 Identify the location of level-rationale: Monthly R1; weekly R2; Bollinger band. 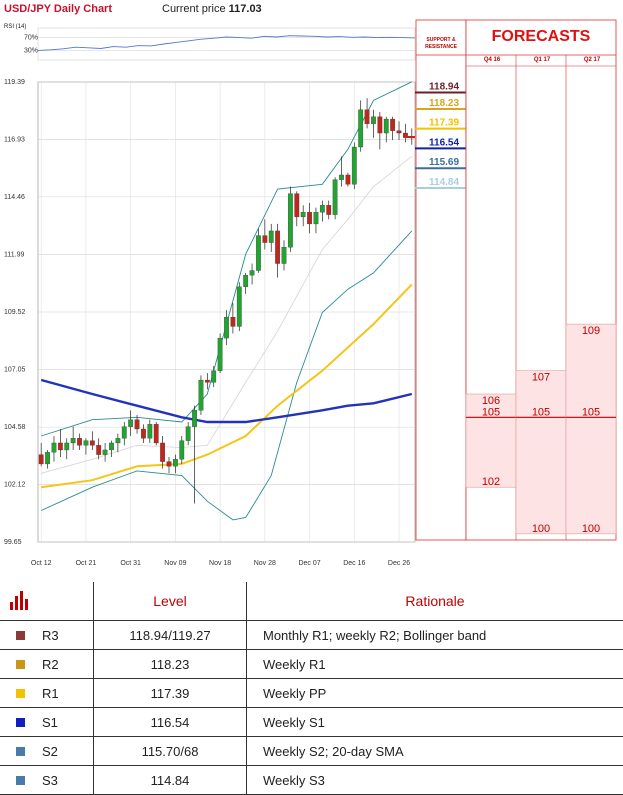
(435, 635).